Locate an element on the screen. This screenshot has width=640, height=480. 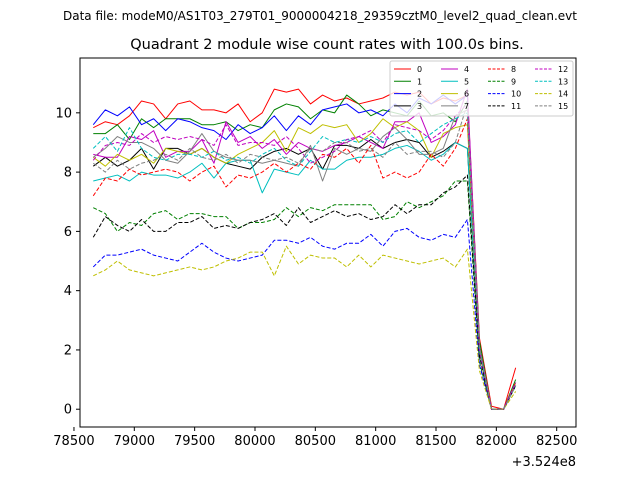
legend-label-8: 8 is located at coordinates (513, 69).